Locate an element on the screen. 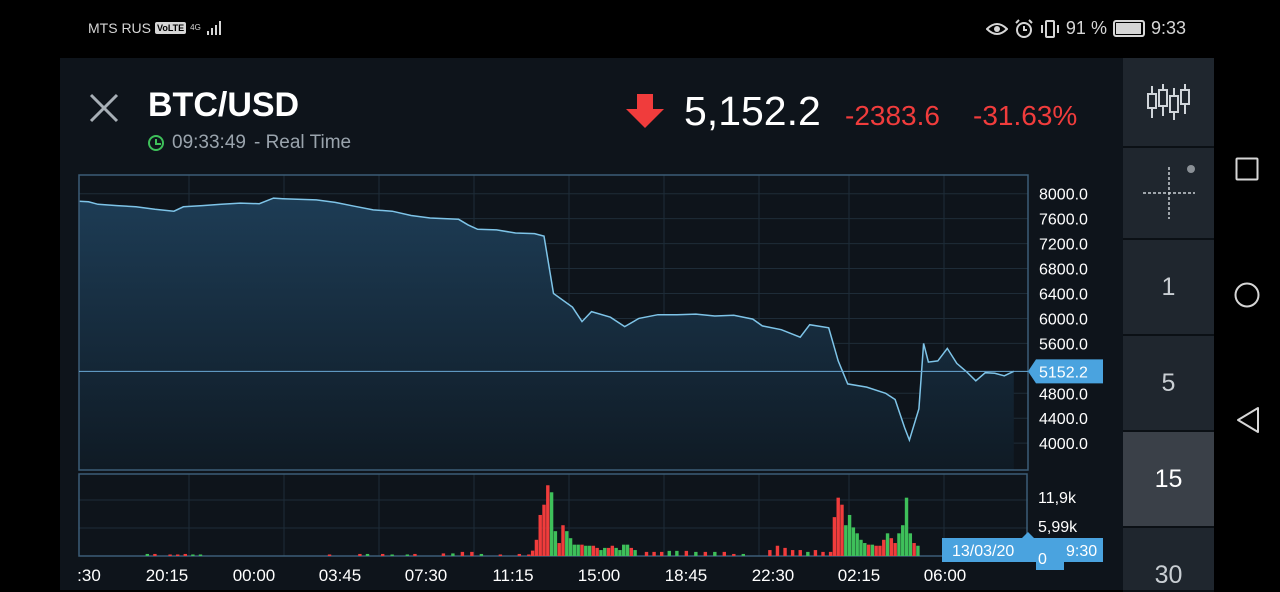  time-tick-label: 03:45 is located at coordinates (340, 575).